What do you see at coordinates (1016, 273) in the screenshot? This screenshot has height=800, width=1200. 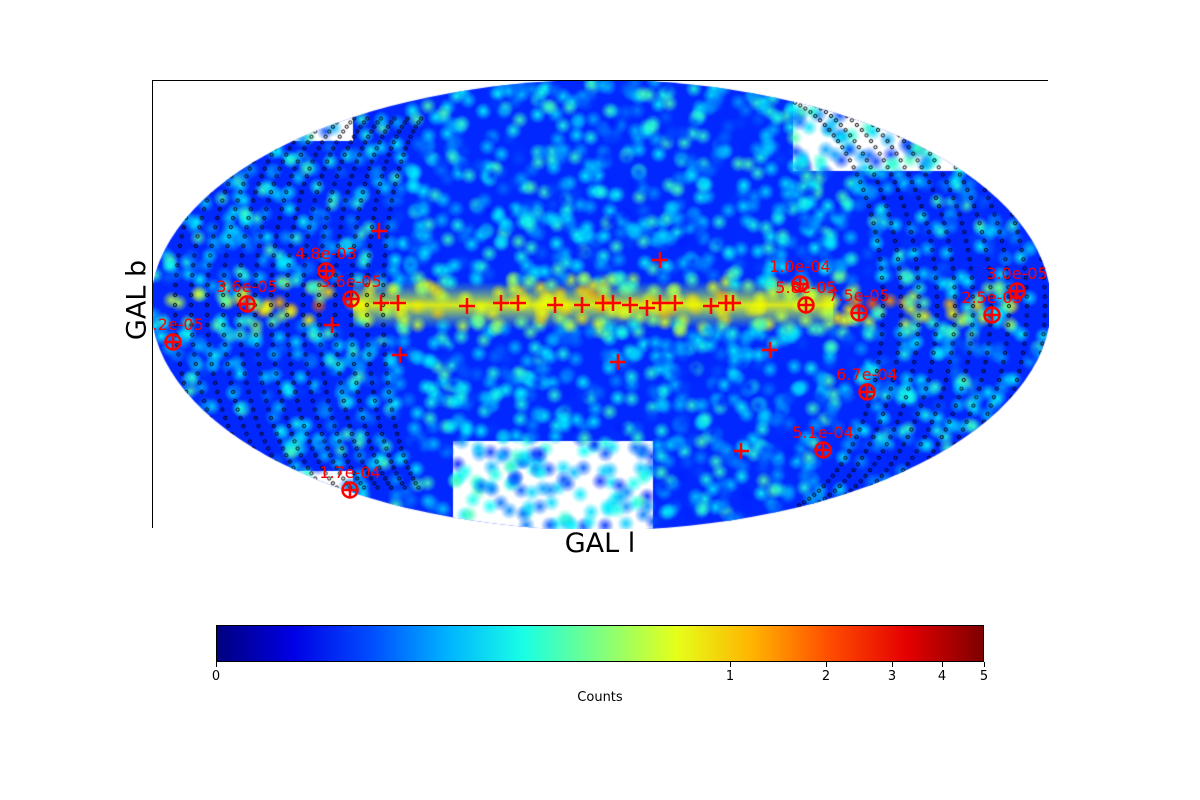 I see `source-flux-label: 3.0e-05` at bounding box center [1016, 273].